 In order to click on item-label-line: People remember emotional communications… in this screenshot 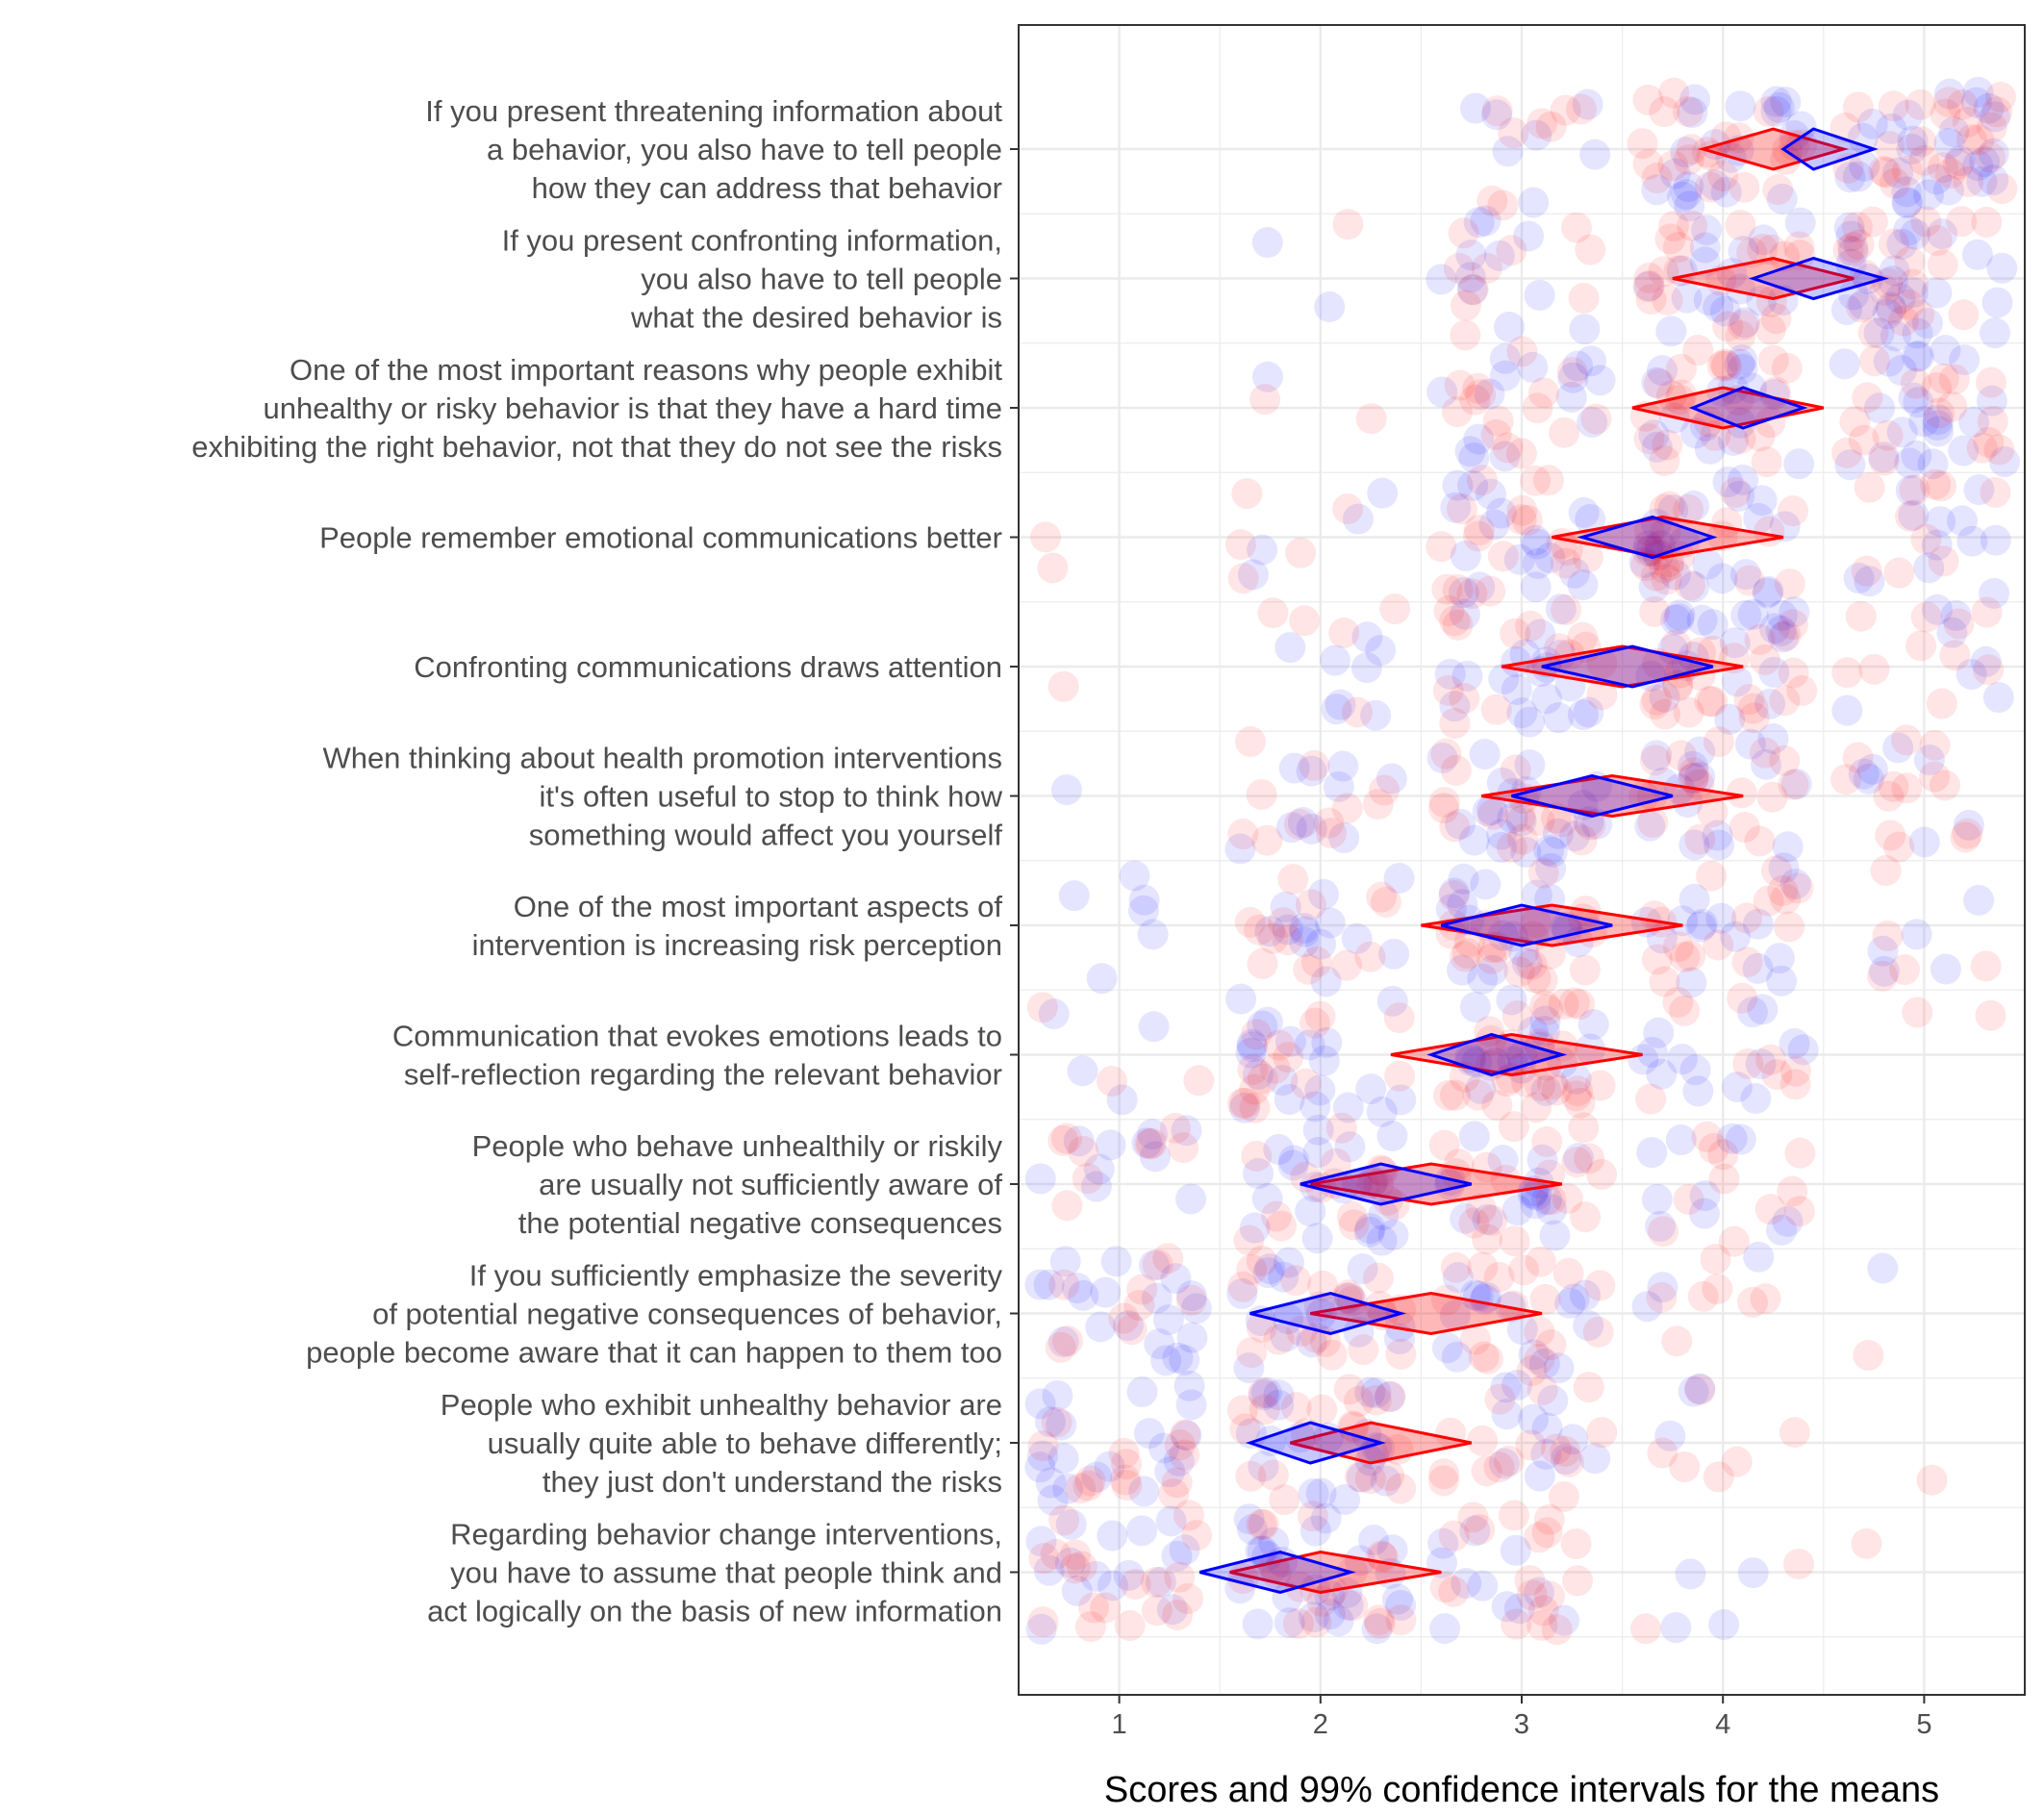, I will do `click(660, 538)`.